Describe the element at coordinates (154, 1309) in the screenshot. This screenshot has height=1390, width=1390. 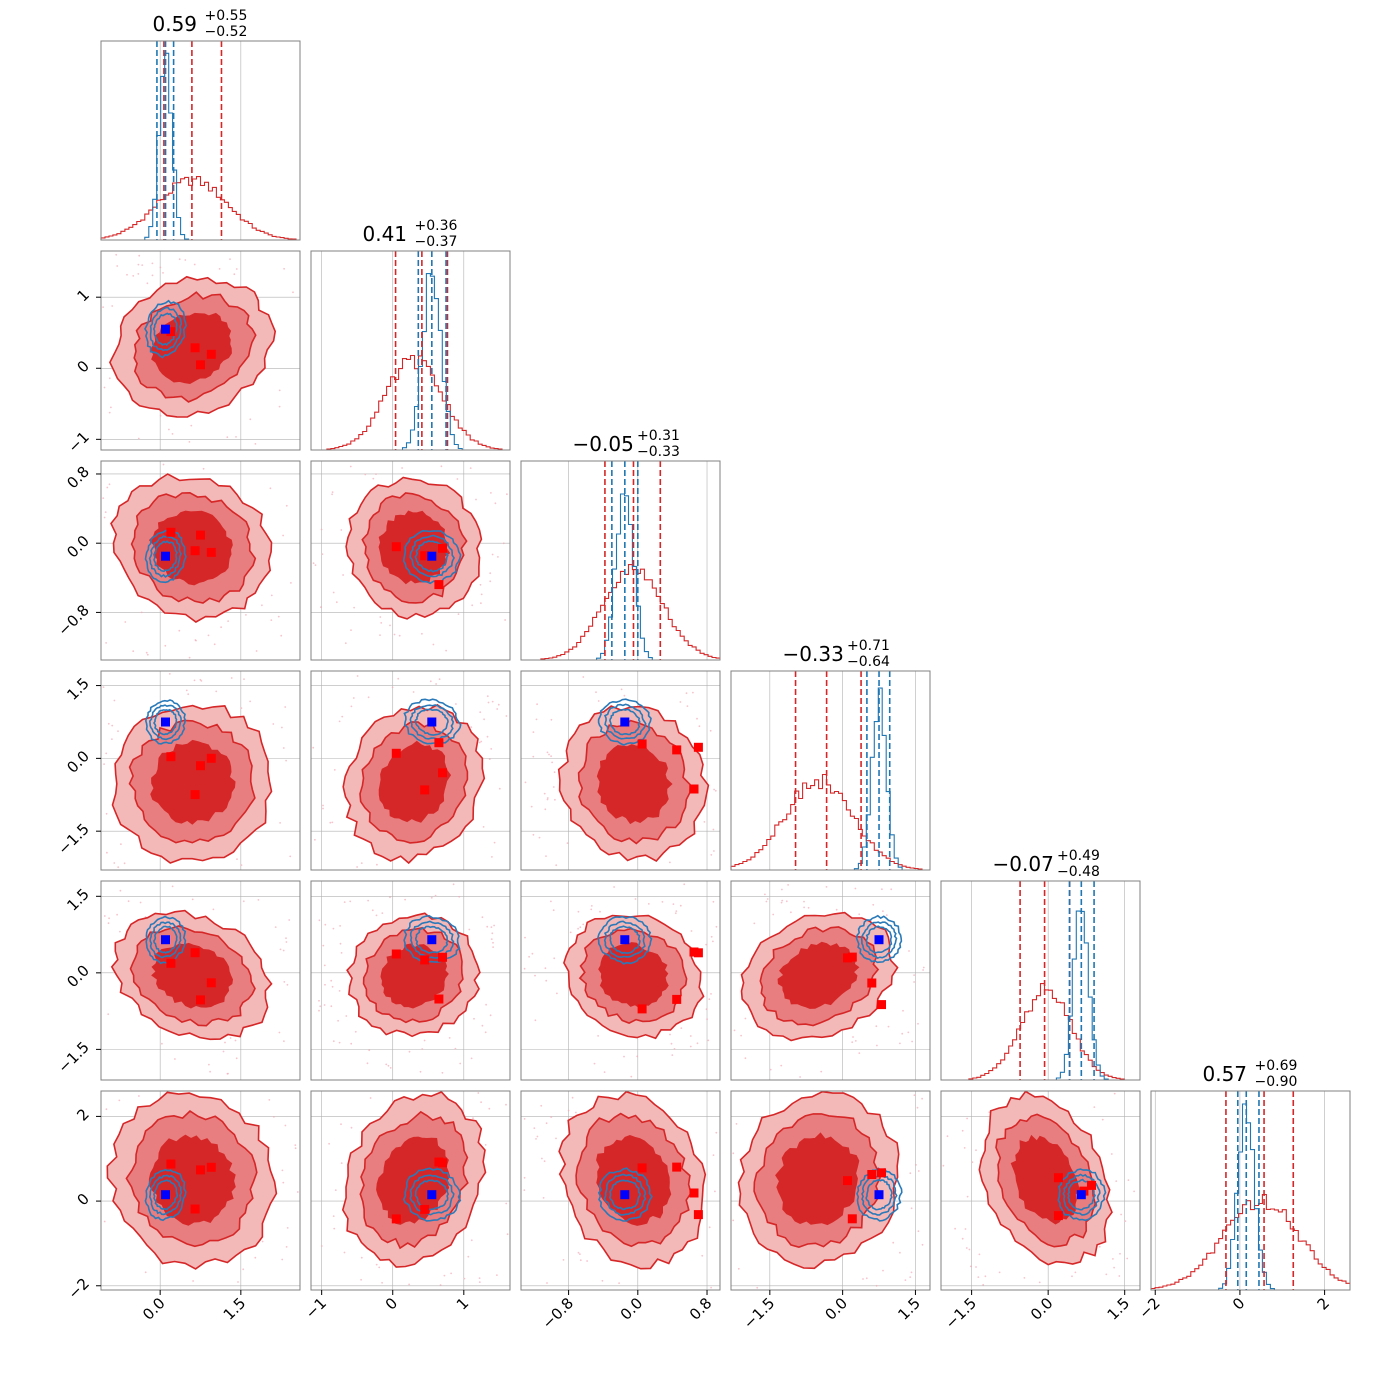
I see `x-tick-label: 0.0` at that location.